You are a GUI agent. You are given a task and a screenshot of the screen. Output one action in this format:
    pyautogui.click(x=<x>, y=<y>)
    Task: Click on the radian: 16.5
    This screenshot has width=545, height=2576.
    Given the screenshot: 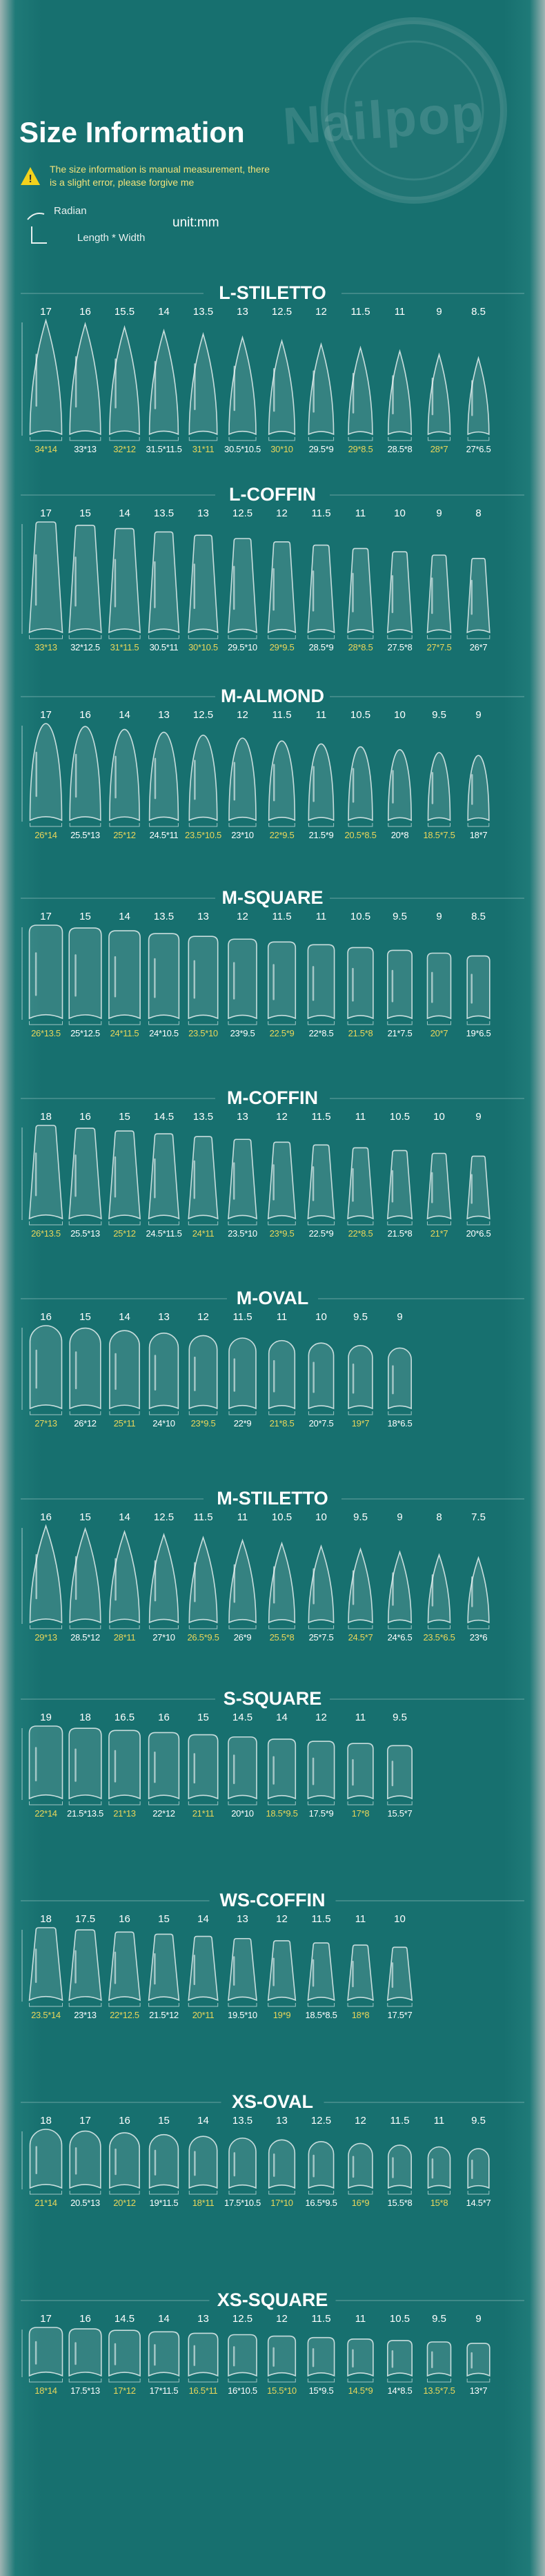 What is the action you would take?
    pyautogui.click(x=124, y=1717)
    